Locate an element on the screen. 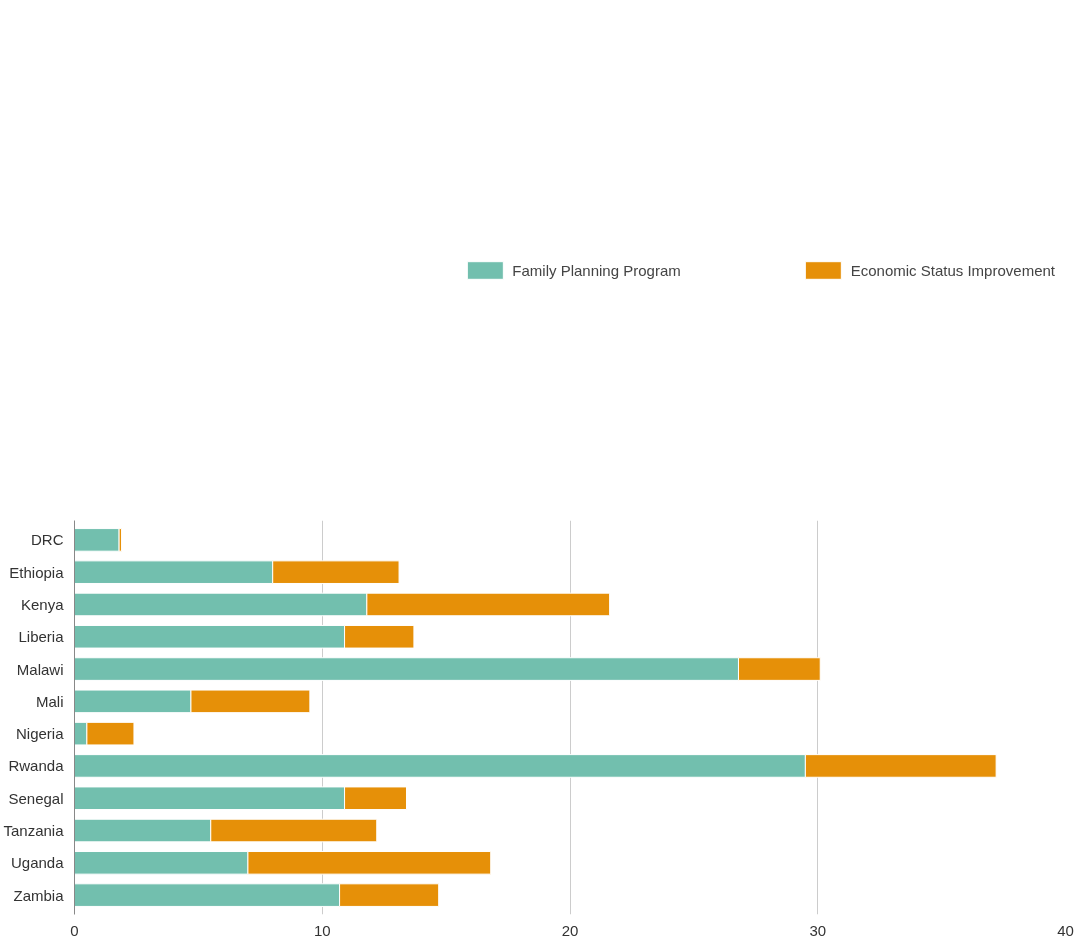 The width and height of the screenshot is (1089, 943). x-tick-label: 0 is located at coordinates (74, 930).